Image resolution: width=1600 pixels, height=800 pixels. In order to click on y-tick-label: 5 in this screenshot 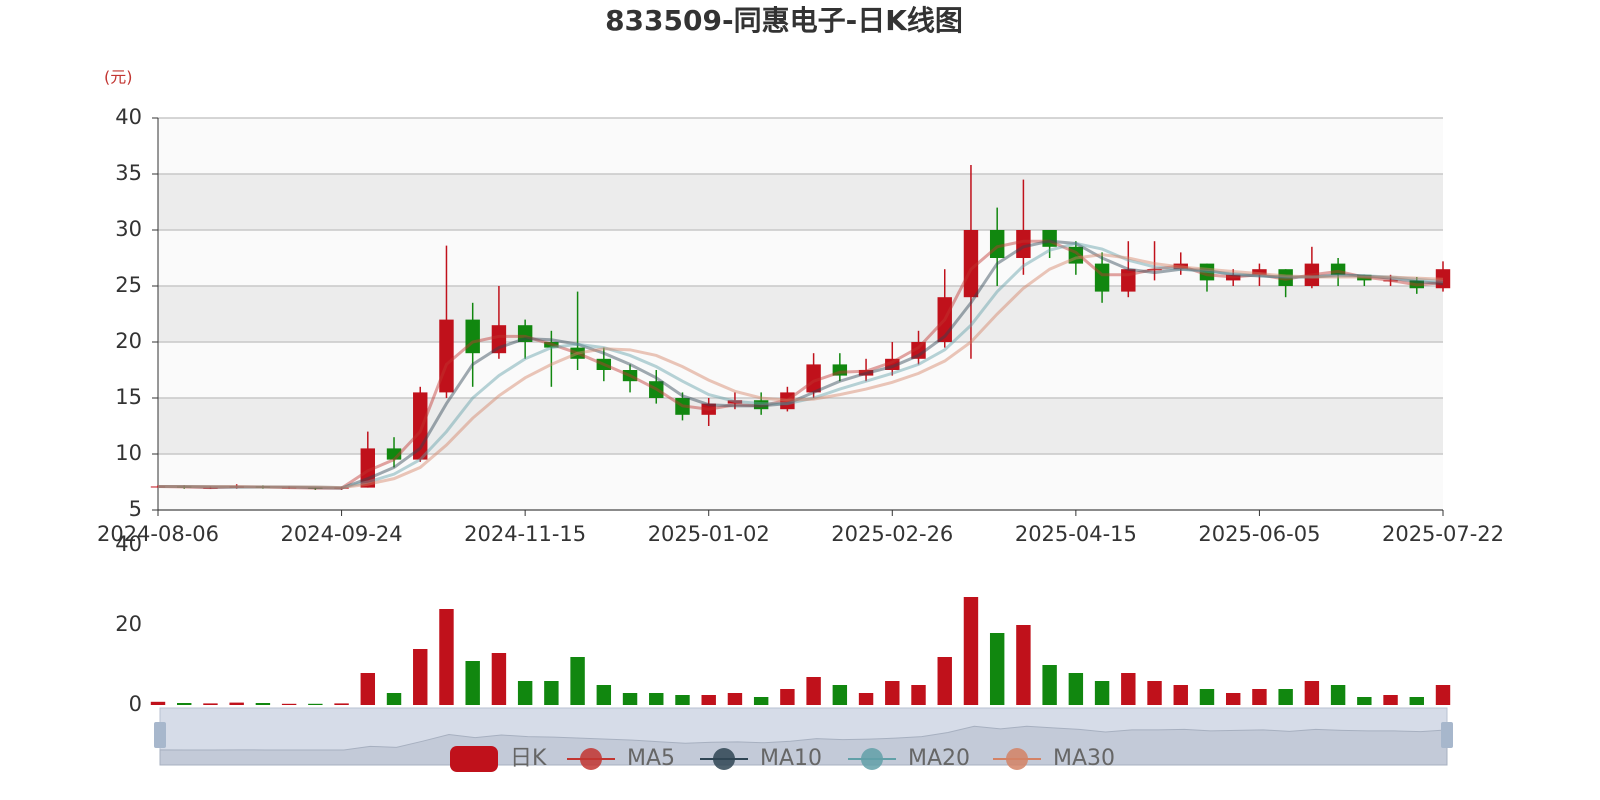, I will do `click(135, 509)`.